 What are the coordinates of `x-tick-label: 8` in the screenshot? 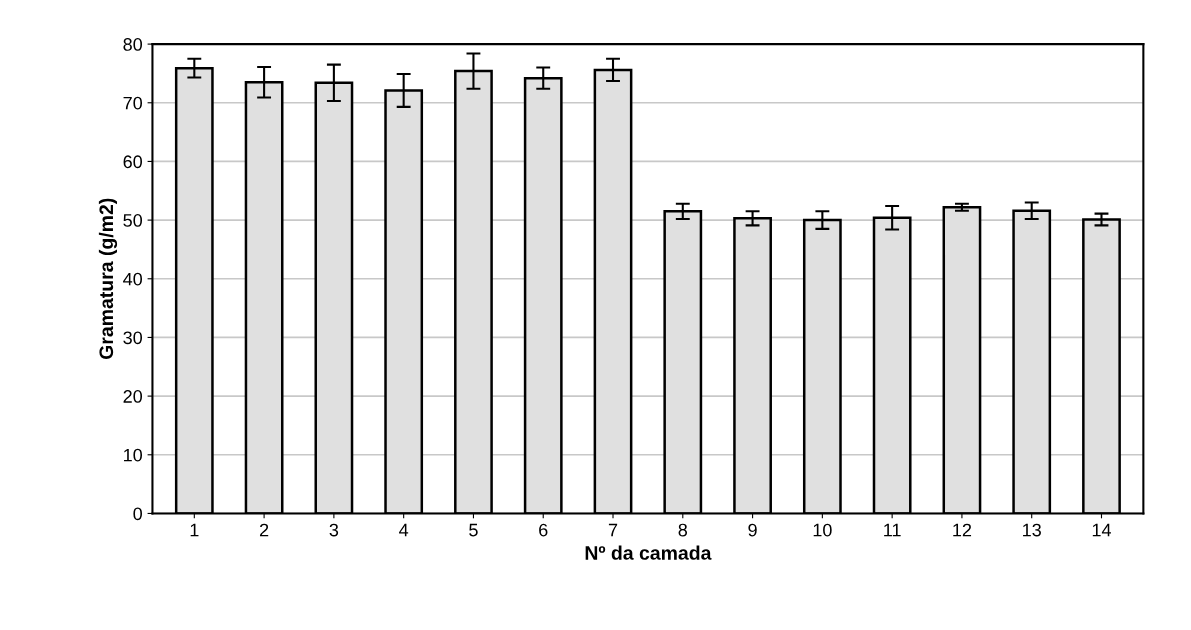 It's located at (683, 530).